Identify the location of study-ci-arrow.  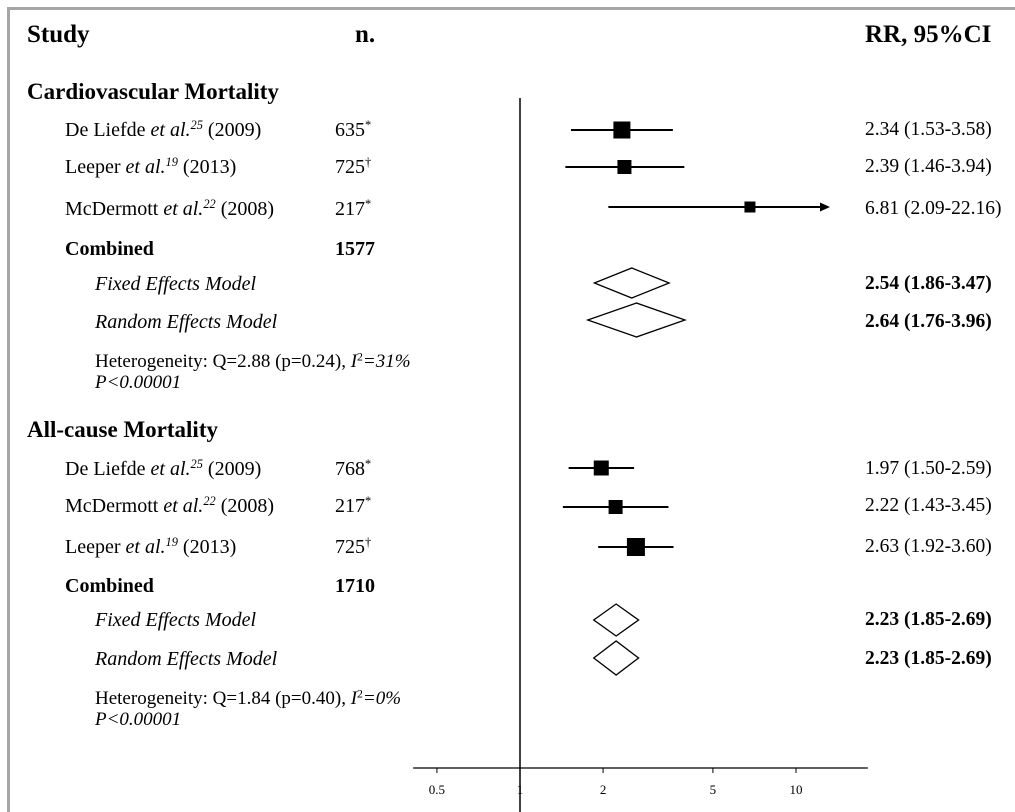
(825, 207).